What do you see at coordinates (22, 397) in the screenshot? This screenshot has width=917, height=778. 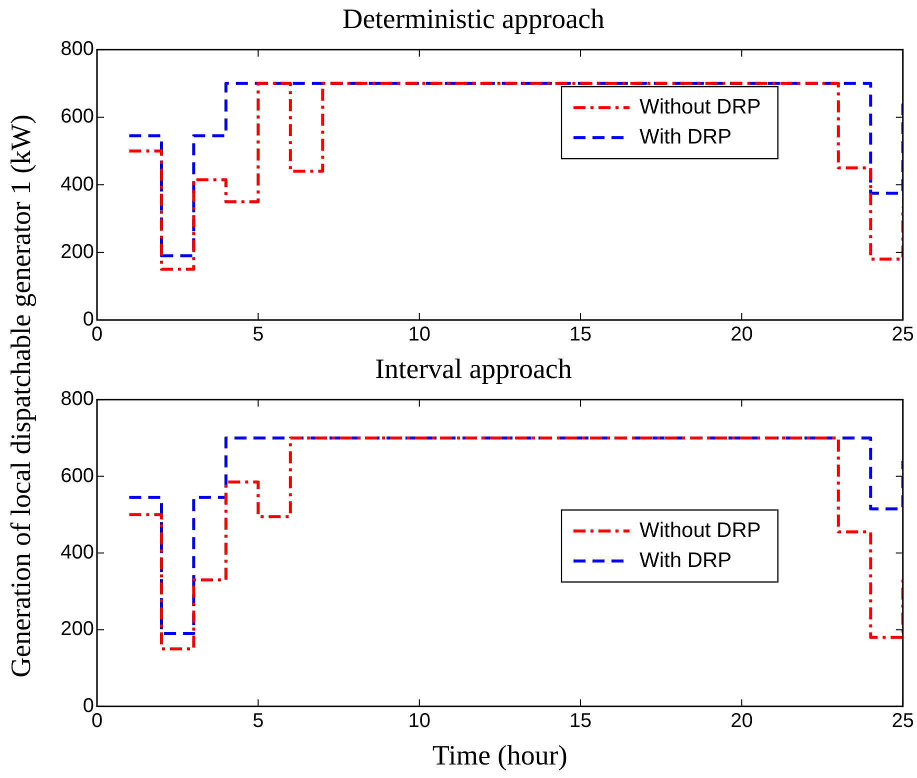 I see `y-axis-title: Generation of local dispatchable generator 1 (kW)` at bounding box center [22, 397].